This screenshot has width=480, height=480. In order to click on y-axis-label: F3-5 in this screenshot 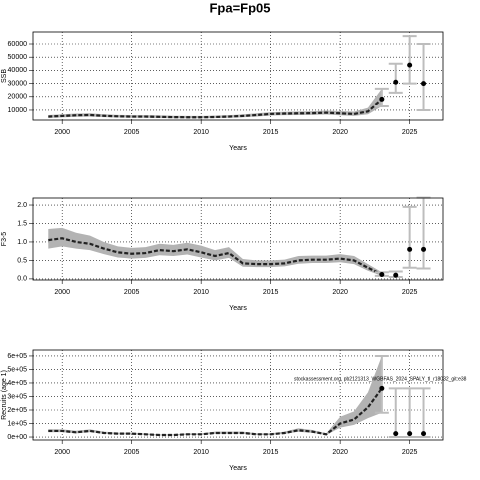, I will do `click(4, 239)`.